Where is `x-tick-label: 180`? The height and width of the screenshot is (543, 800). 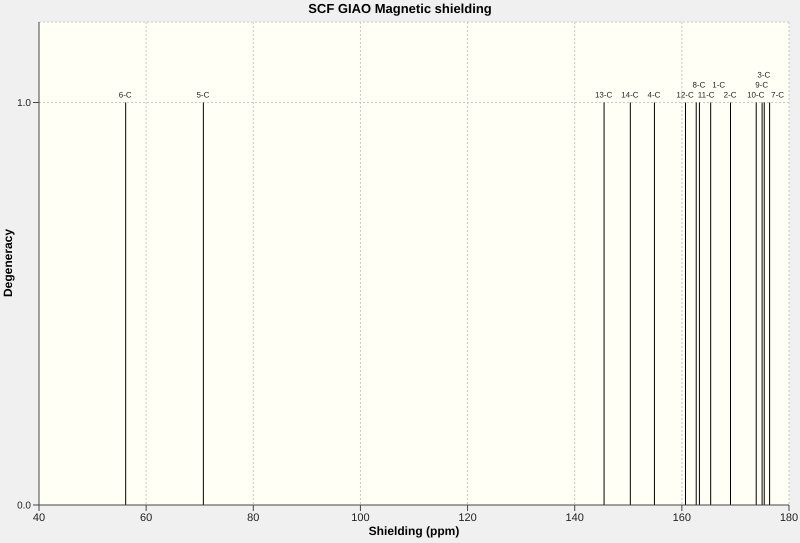
x-tick-label: 180 is located at coordinates (789, 518).